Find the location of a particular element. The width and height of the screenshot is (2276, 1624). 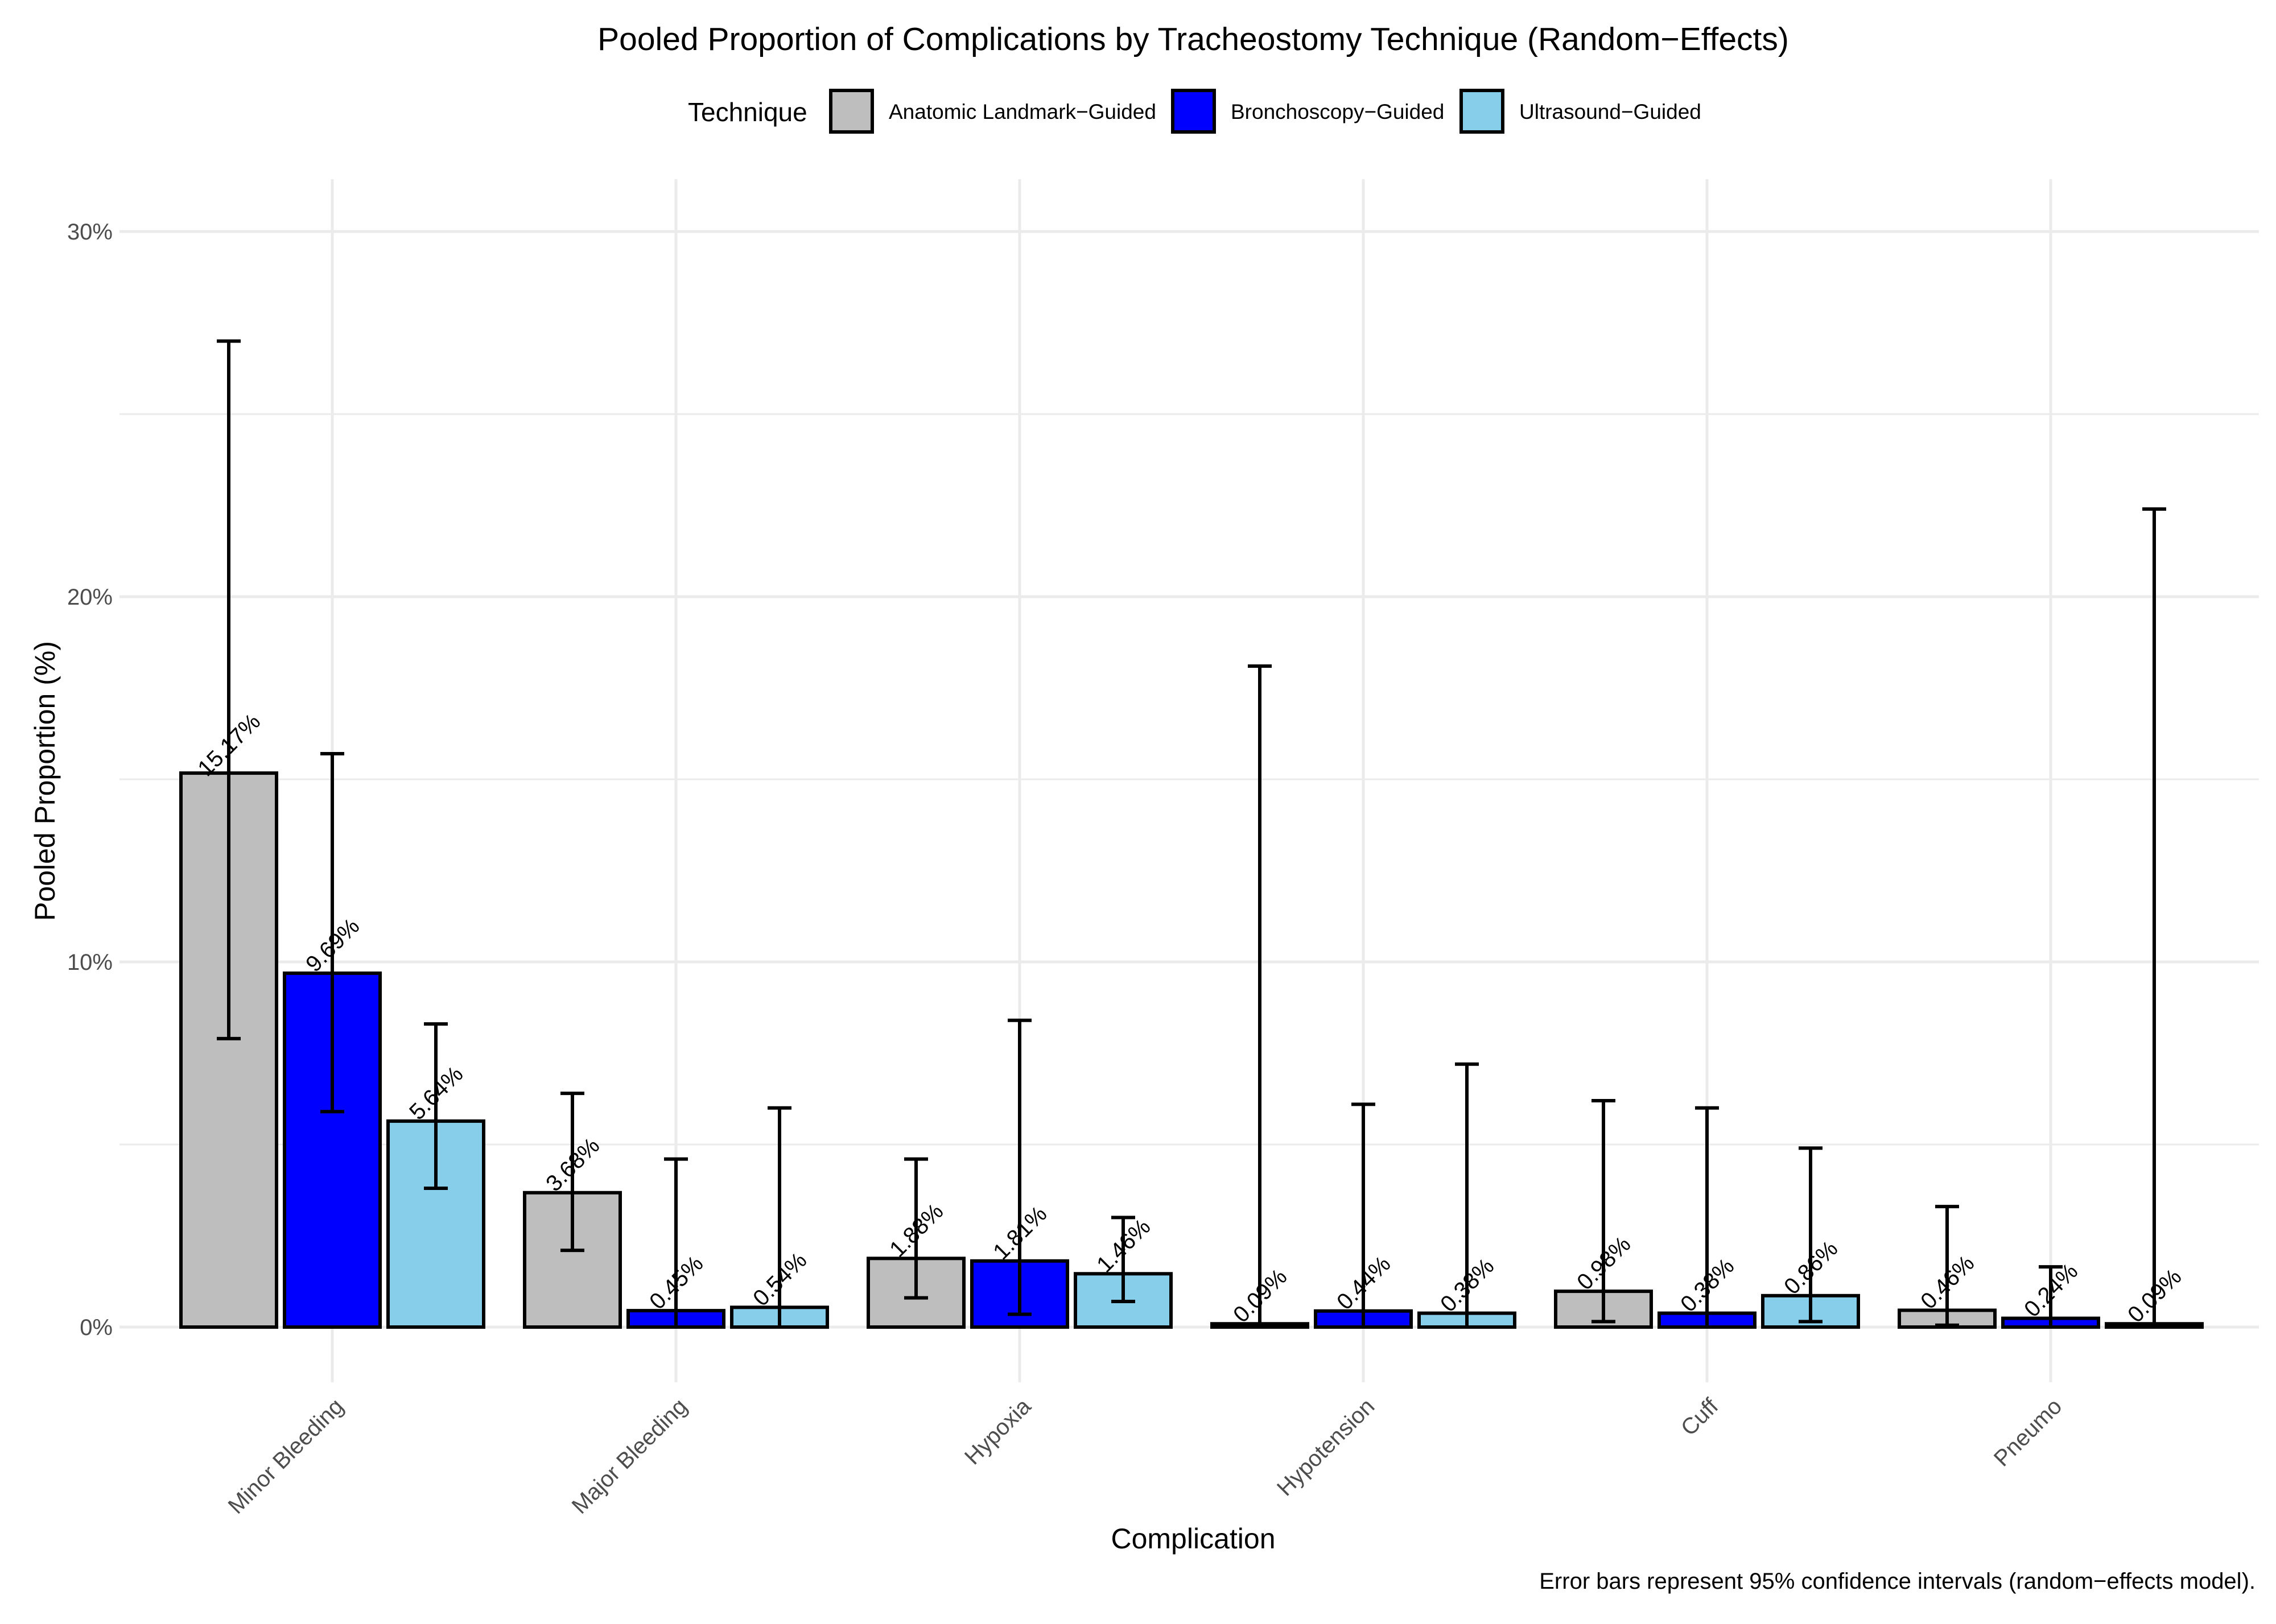

error-bar-hypoxia-bronchoscopy-guided is located at coordinates (1020, 1167).